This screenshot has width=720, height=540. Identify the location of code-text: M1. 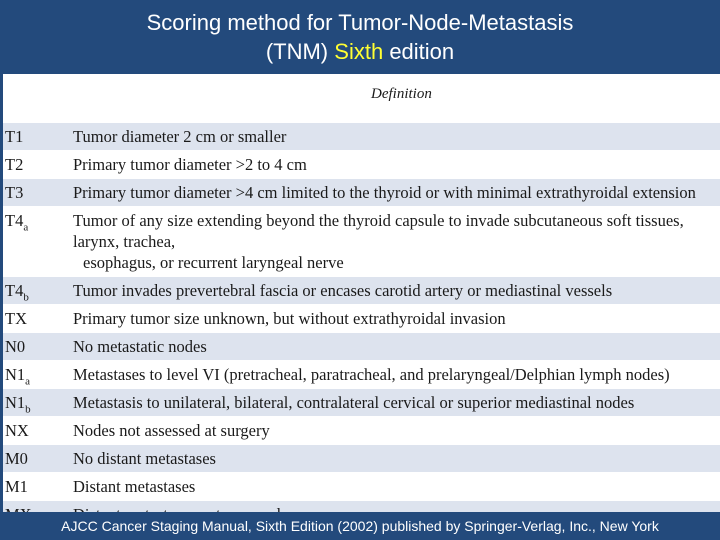
(16, 486).